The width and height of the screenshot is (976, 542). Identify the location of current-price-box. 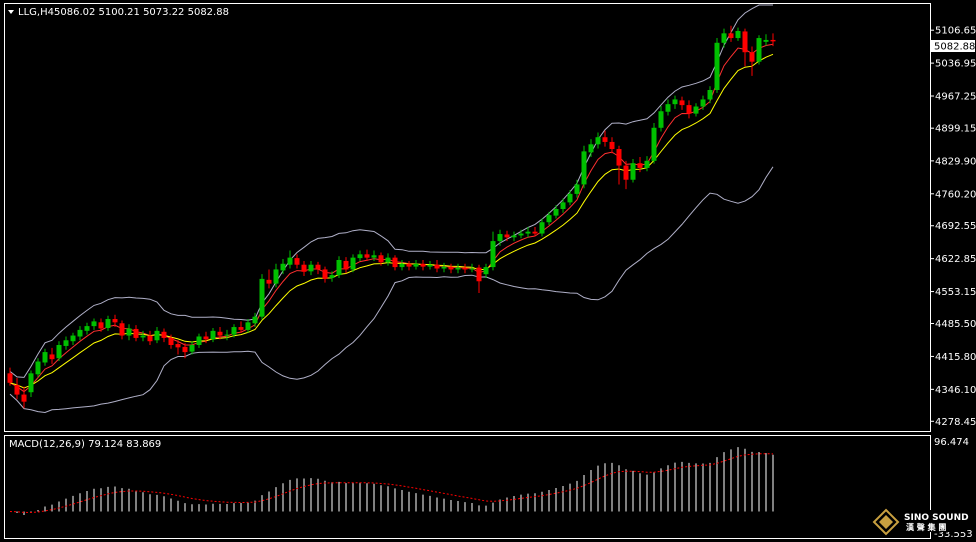
(953, 46).